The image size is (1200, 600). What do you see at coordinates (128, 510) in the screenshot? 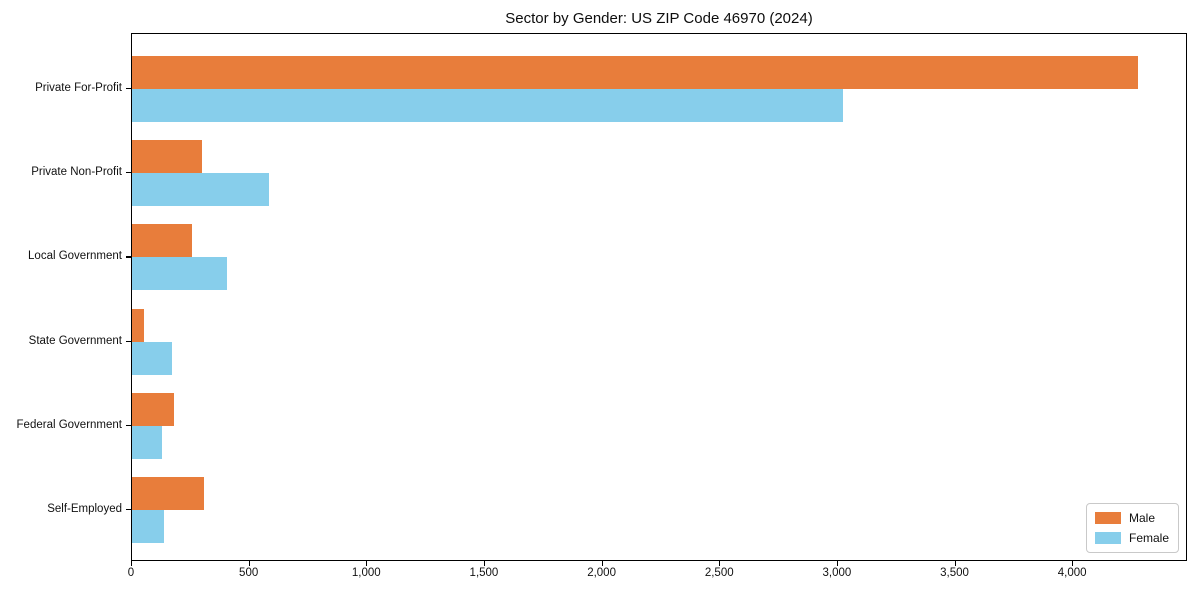
I see `y-tick-self-employed` at bounding box center [128, 510].